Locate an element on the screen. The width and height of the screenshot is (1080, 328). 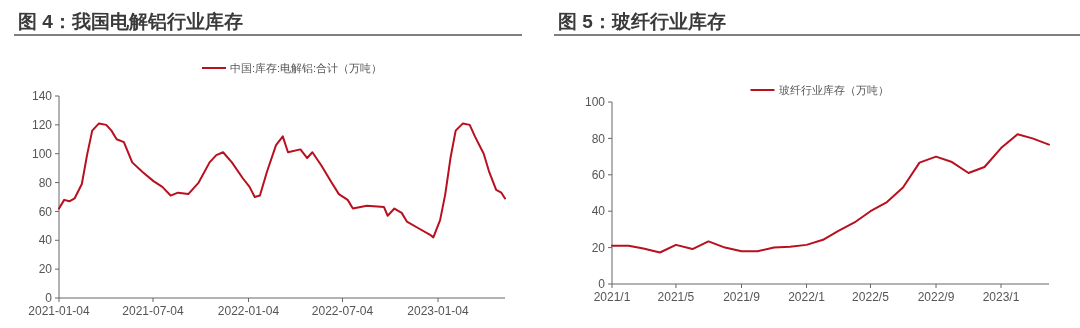
x-tick-label: 2022/1 is located at coordinates (807, 297).